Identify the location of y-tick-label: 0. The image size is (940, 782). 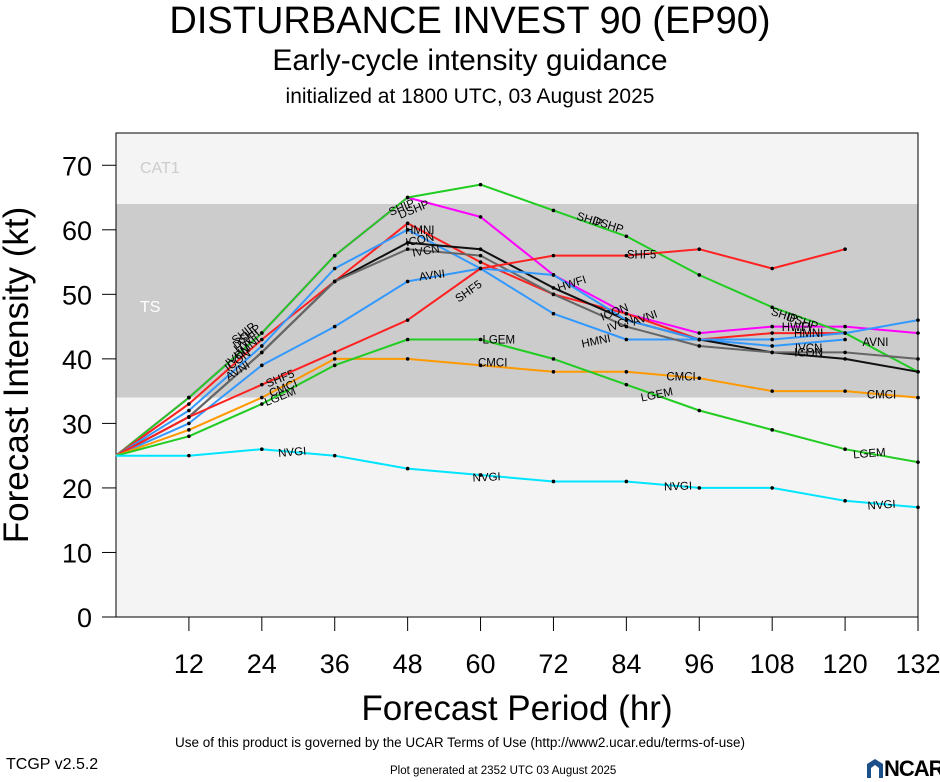
(84, 618).